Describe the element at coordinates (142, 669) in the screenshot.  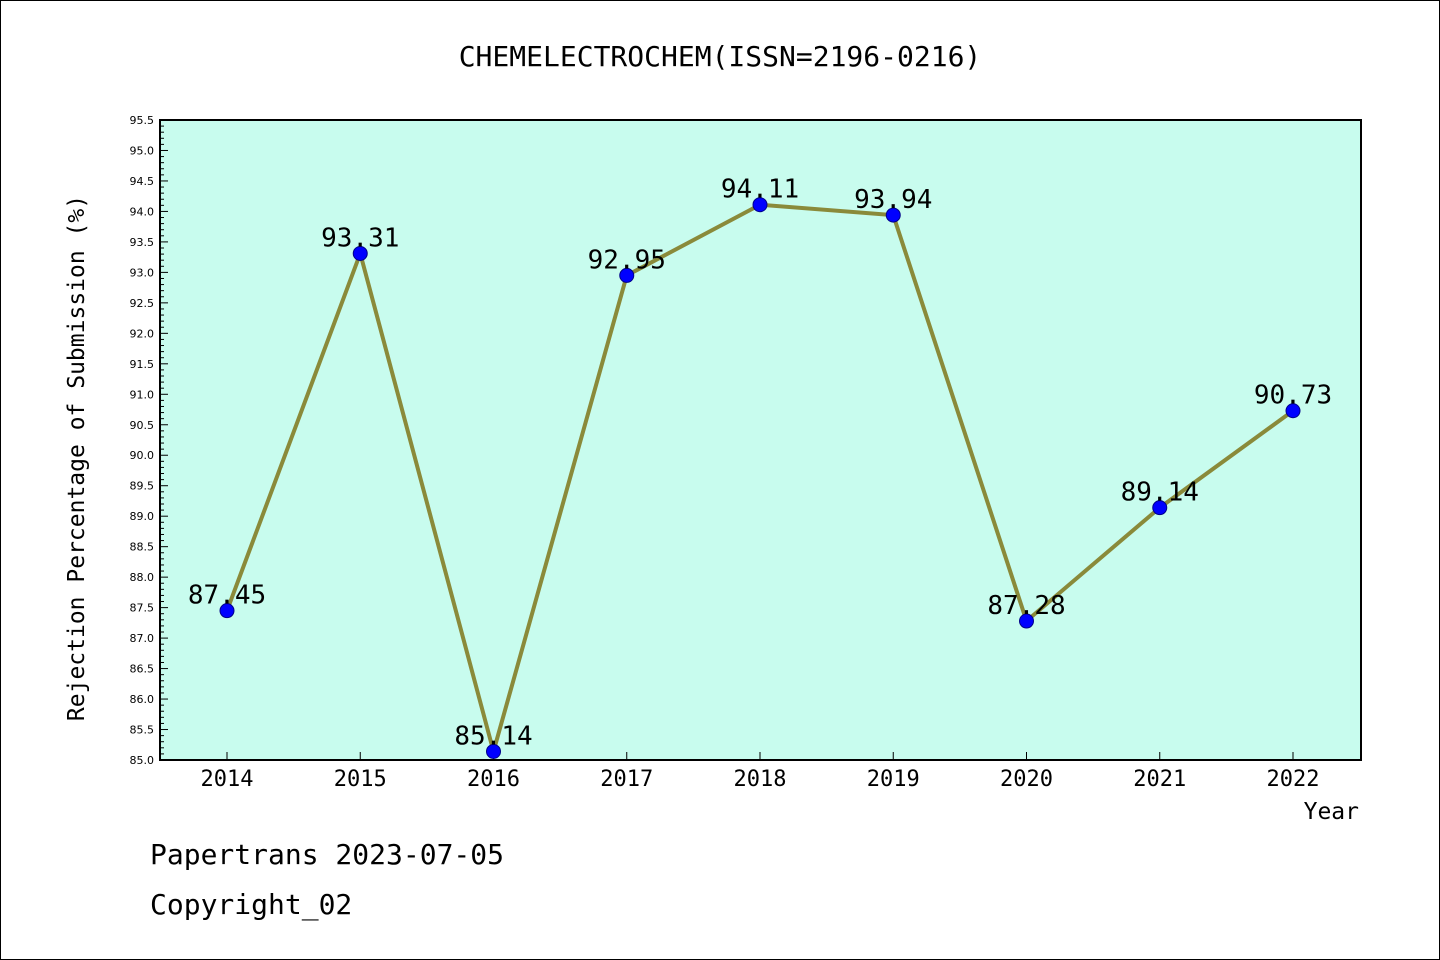
I see `y-tick-label: 86.5` at that location.